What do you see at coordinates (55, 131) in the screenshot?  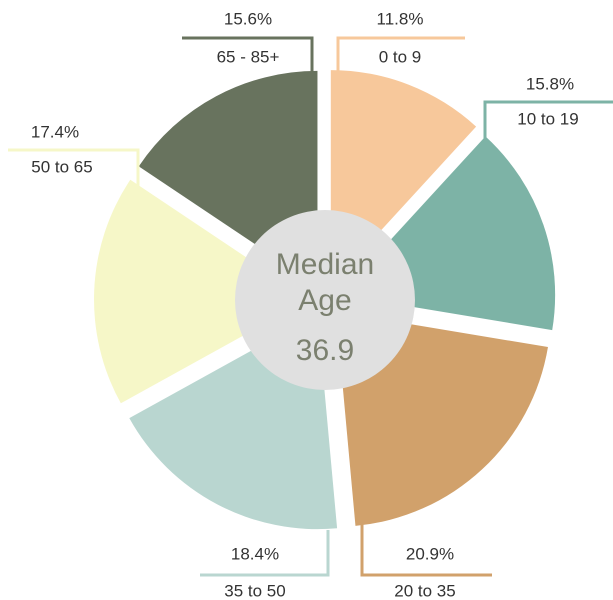 I see `value-label: 17.4%` at bounding box center [55, 131].